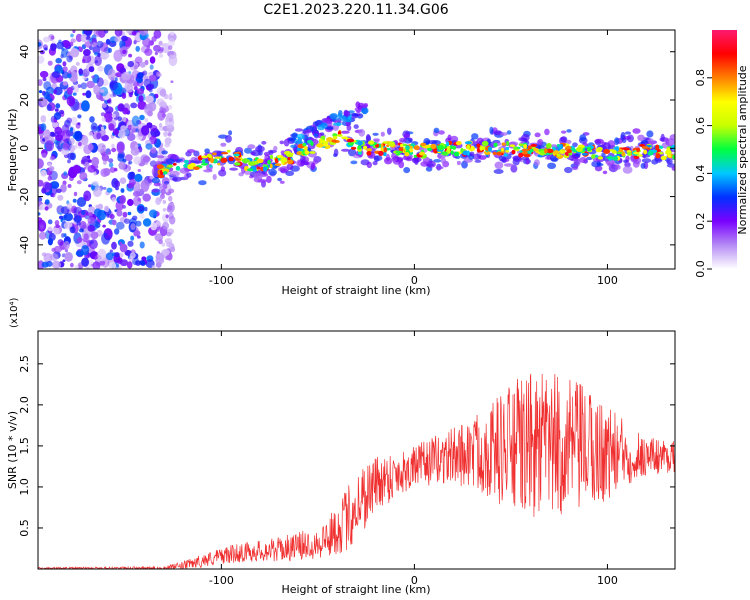  Describe the element at coordinates (355, 589) in the screenshot. I see `snr-x-label: Height of straight line (km)` at that location.